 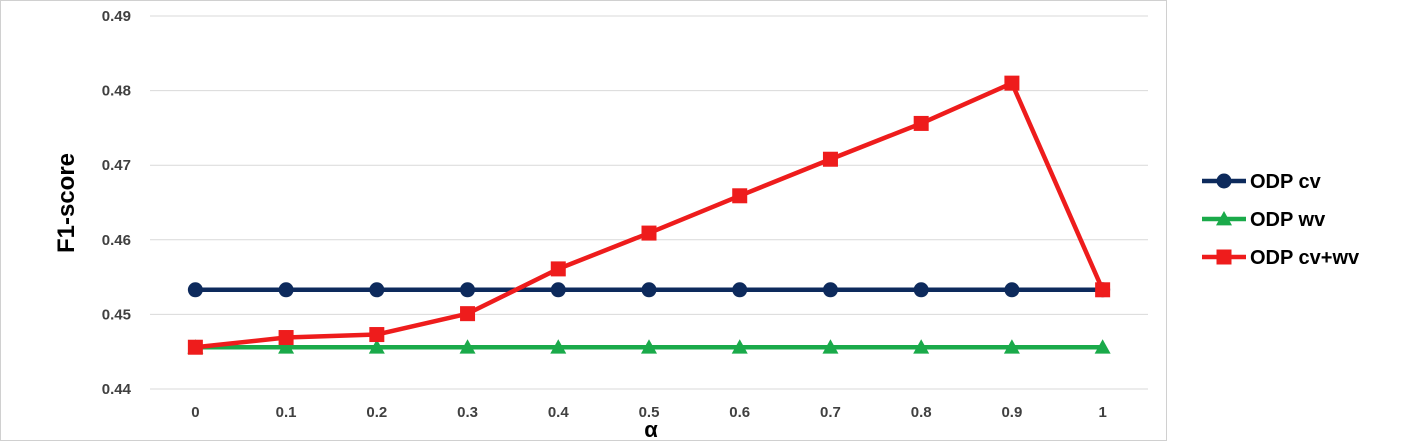 What do you see at coordinates (195, 412) in the screenshot?
I see `x-tick-label: 0` at bounding box center [195, 412].